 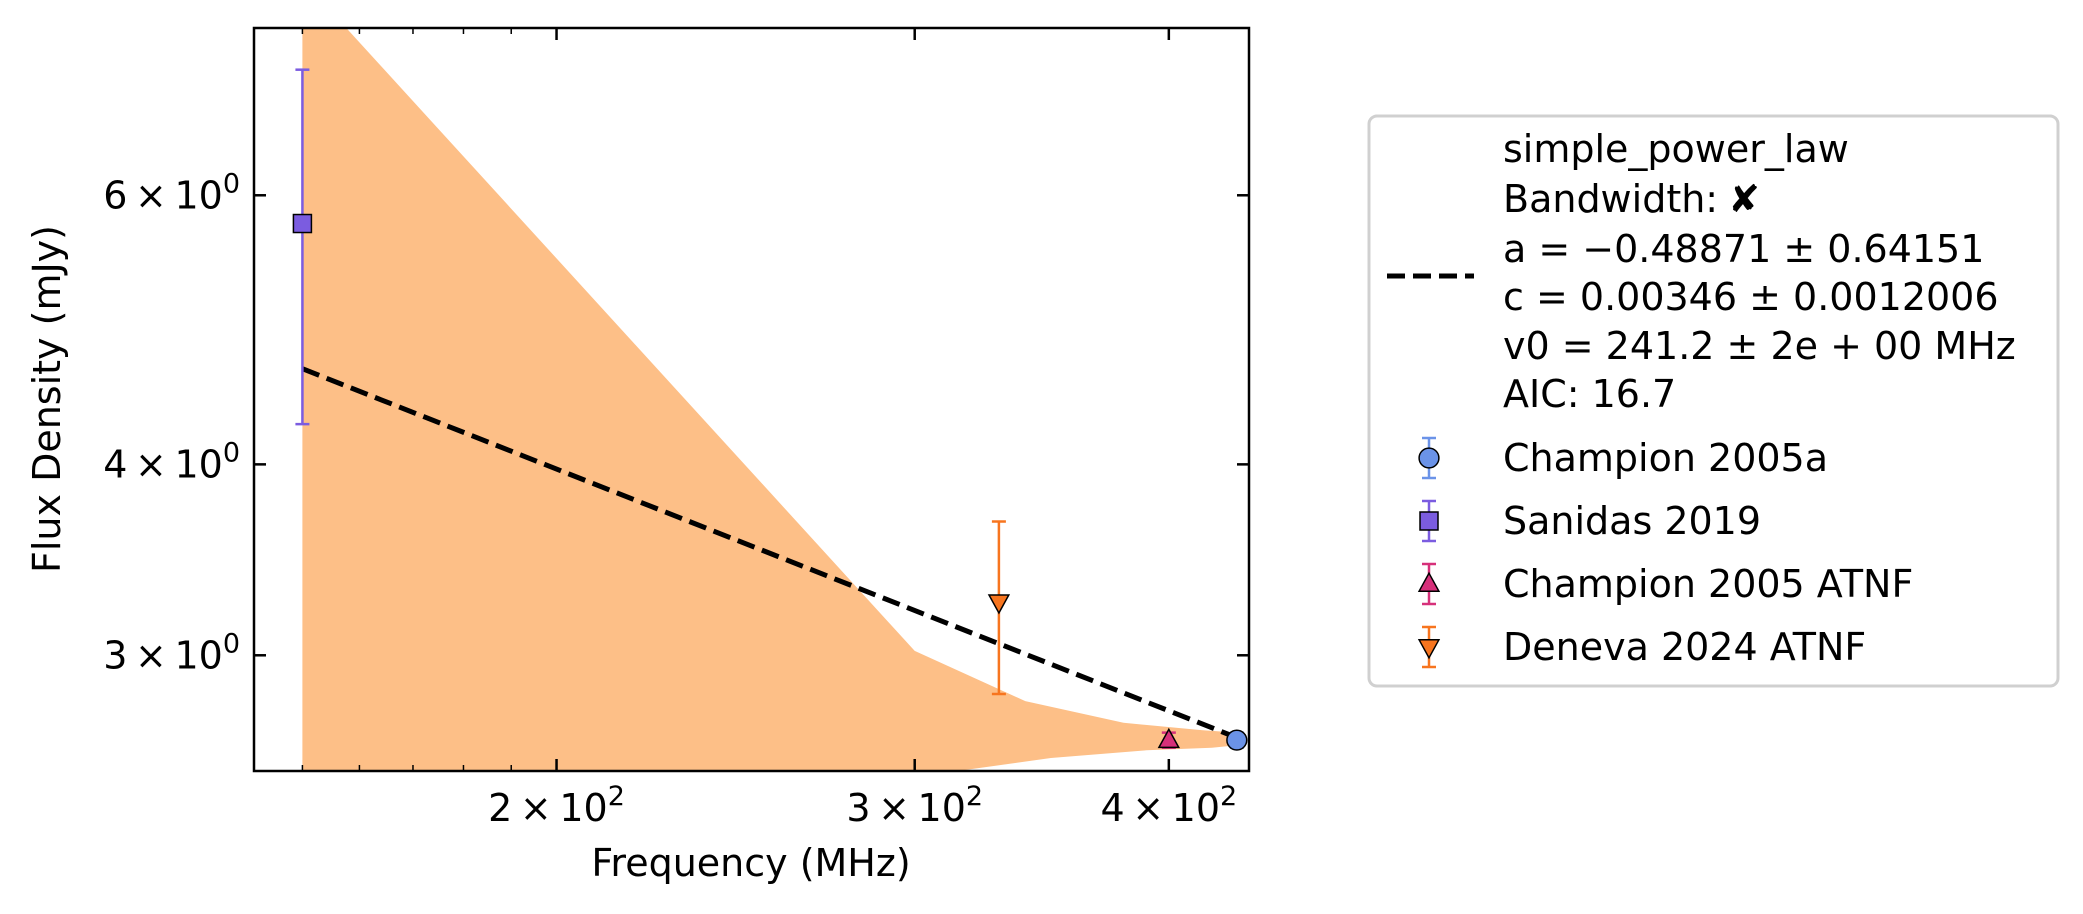 I want to click on y-tick-label: 6 × 100, so click(x=171, y=192).